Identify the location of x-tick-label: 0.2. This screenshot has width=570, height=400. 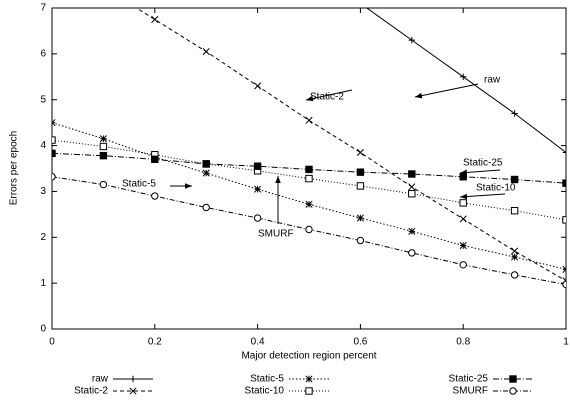
(155, 342).